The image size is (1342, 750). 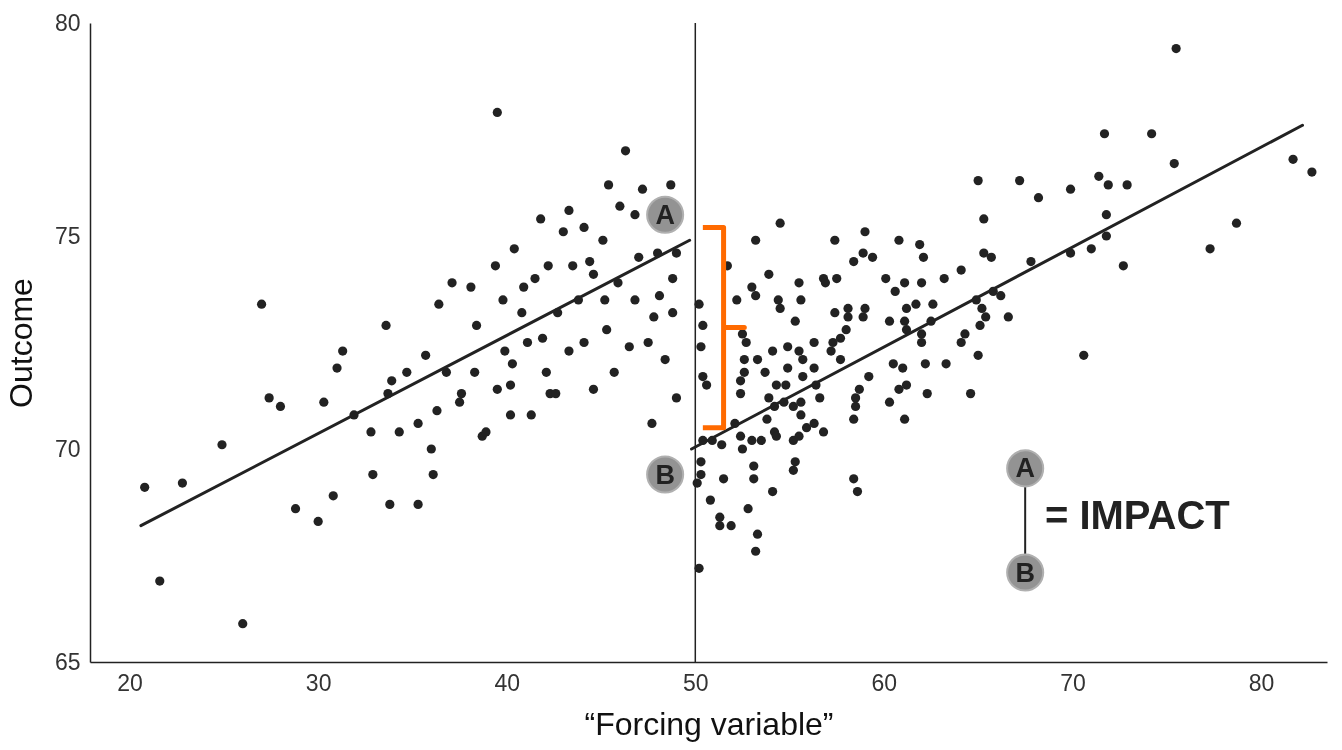 I want to click on annotation: = IMPACT, so click(x=1137, y=514).